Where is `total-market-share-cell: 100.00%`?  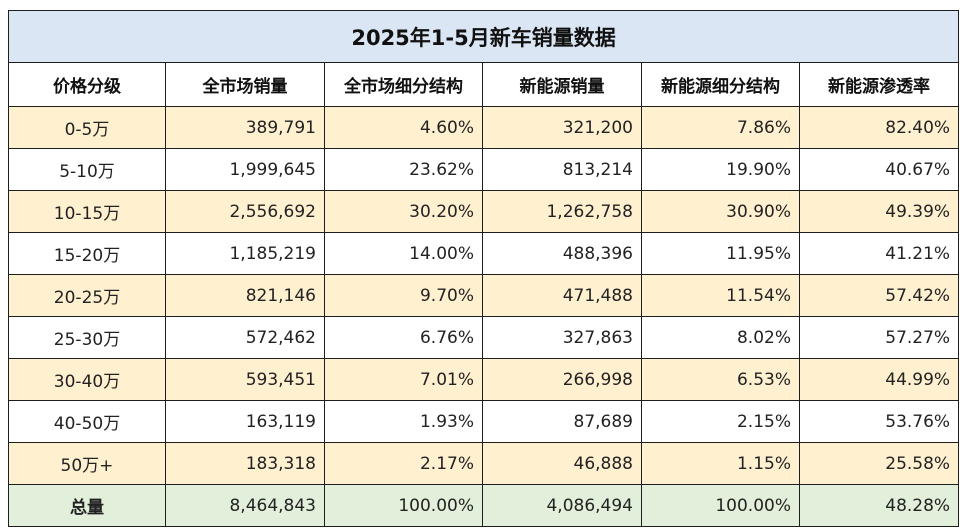
total-market-share-cell: 100.00% is located at coordinates (403, 505).